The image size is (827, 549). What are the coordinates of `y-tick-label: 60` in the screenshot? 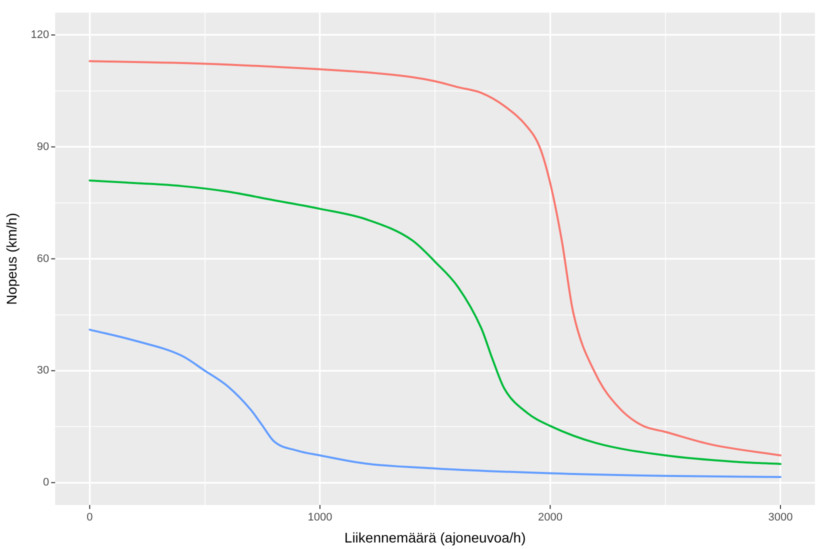 It's located at (43, 258).